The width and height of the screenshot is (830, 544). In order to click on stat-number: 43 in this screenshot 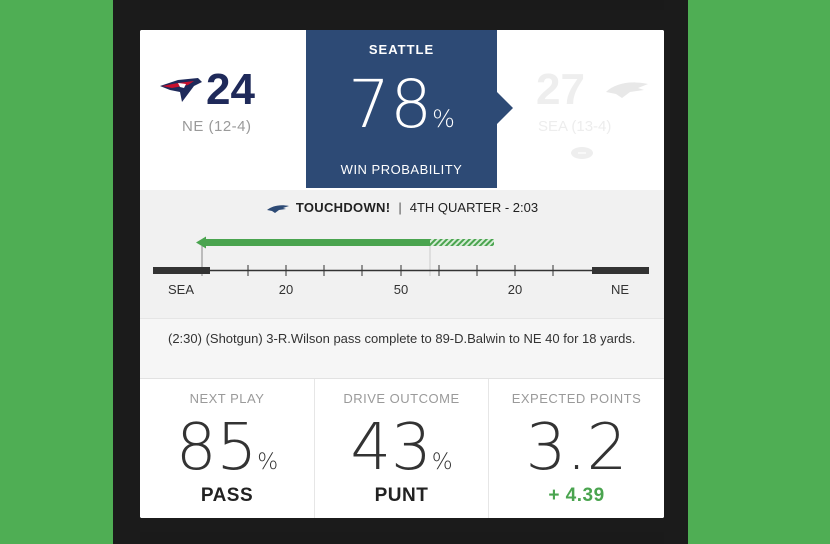, I will do `click(391, 448)`.